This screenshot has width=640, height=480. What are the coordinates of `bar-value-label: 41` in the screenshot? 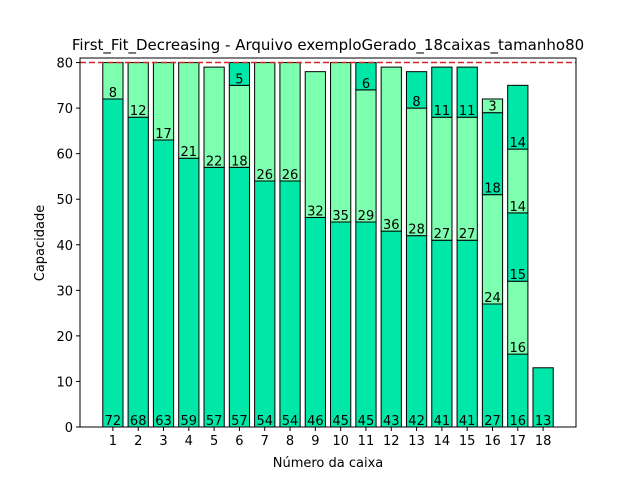 It's located at (442, 421).